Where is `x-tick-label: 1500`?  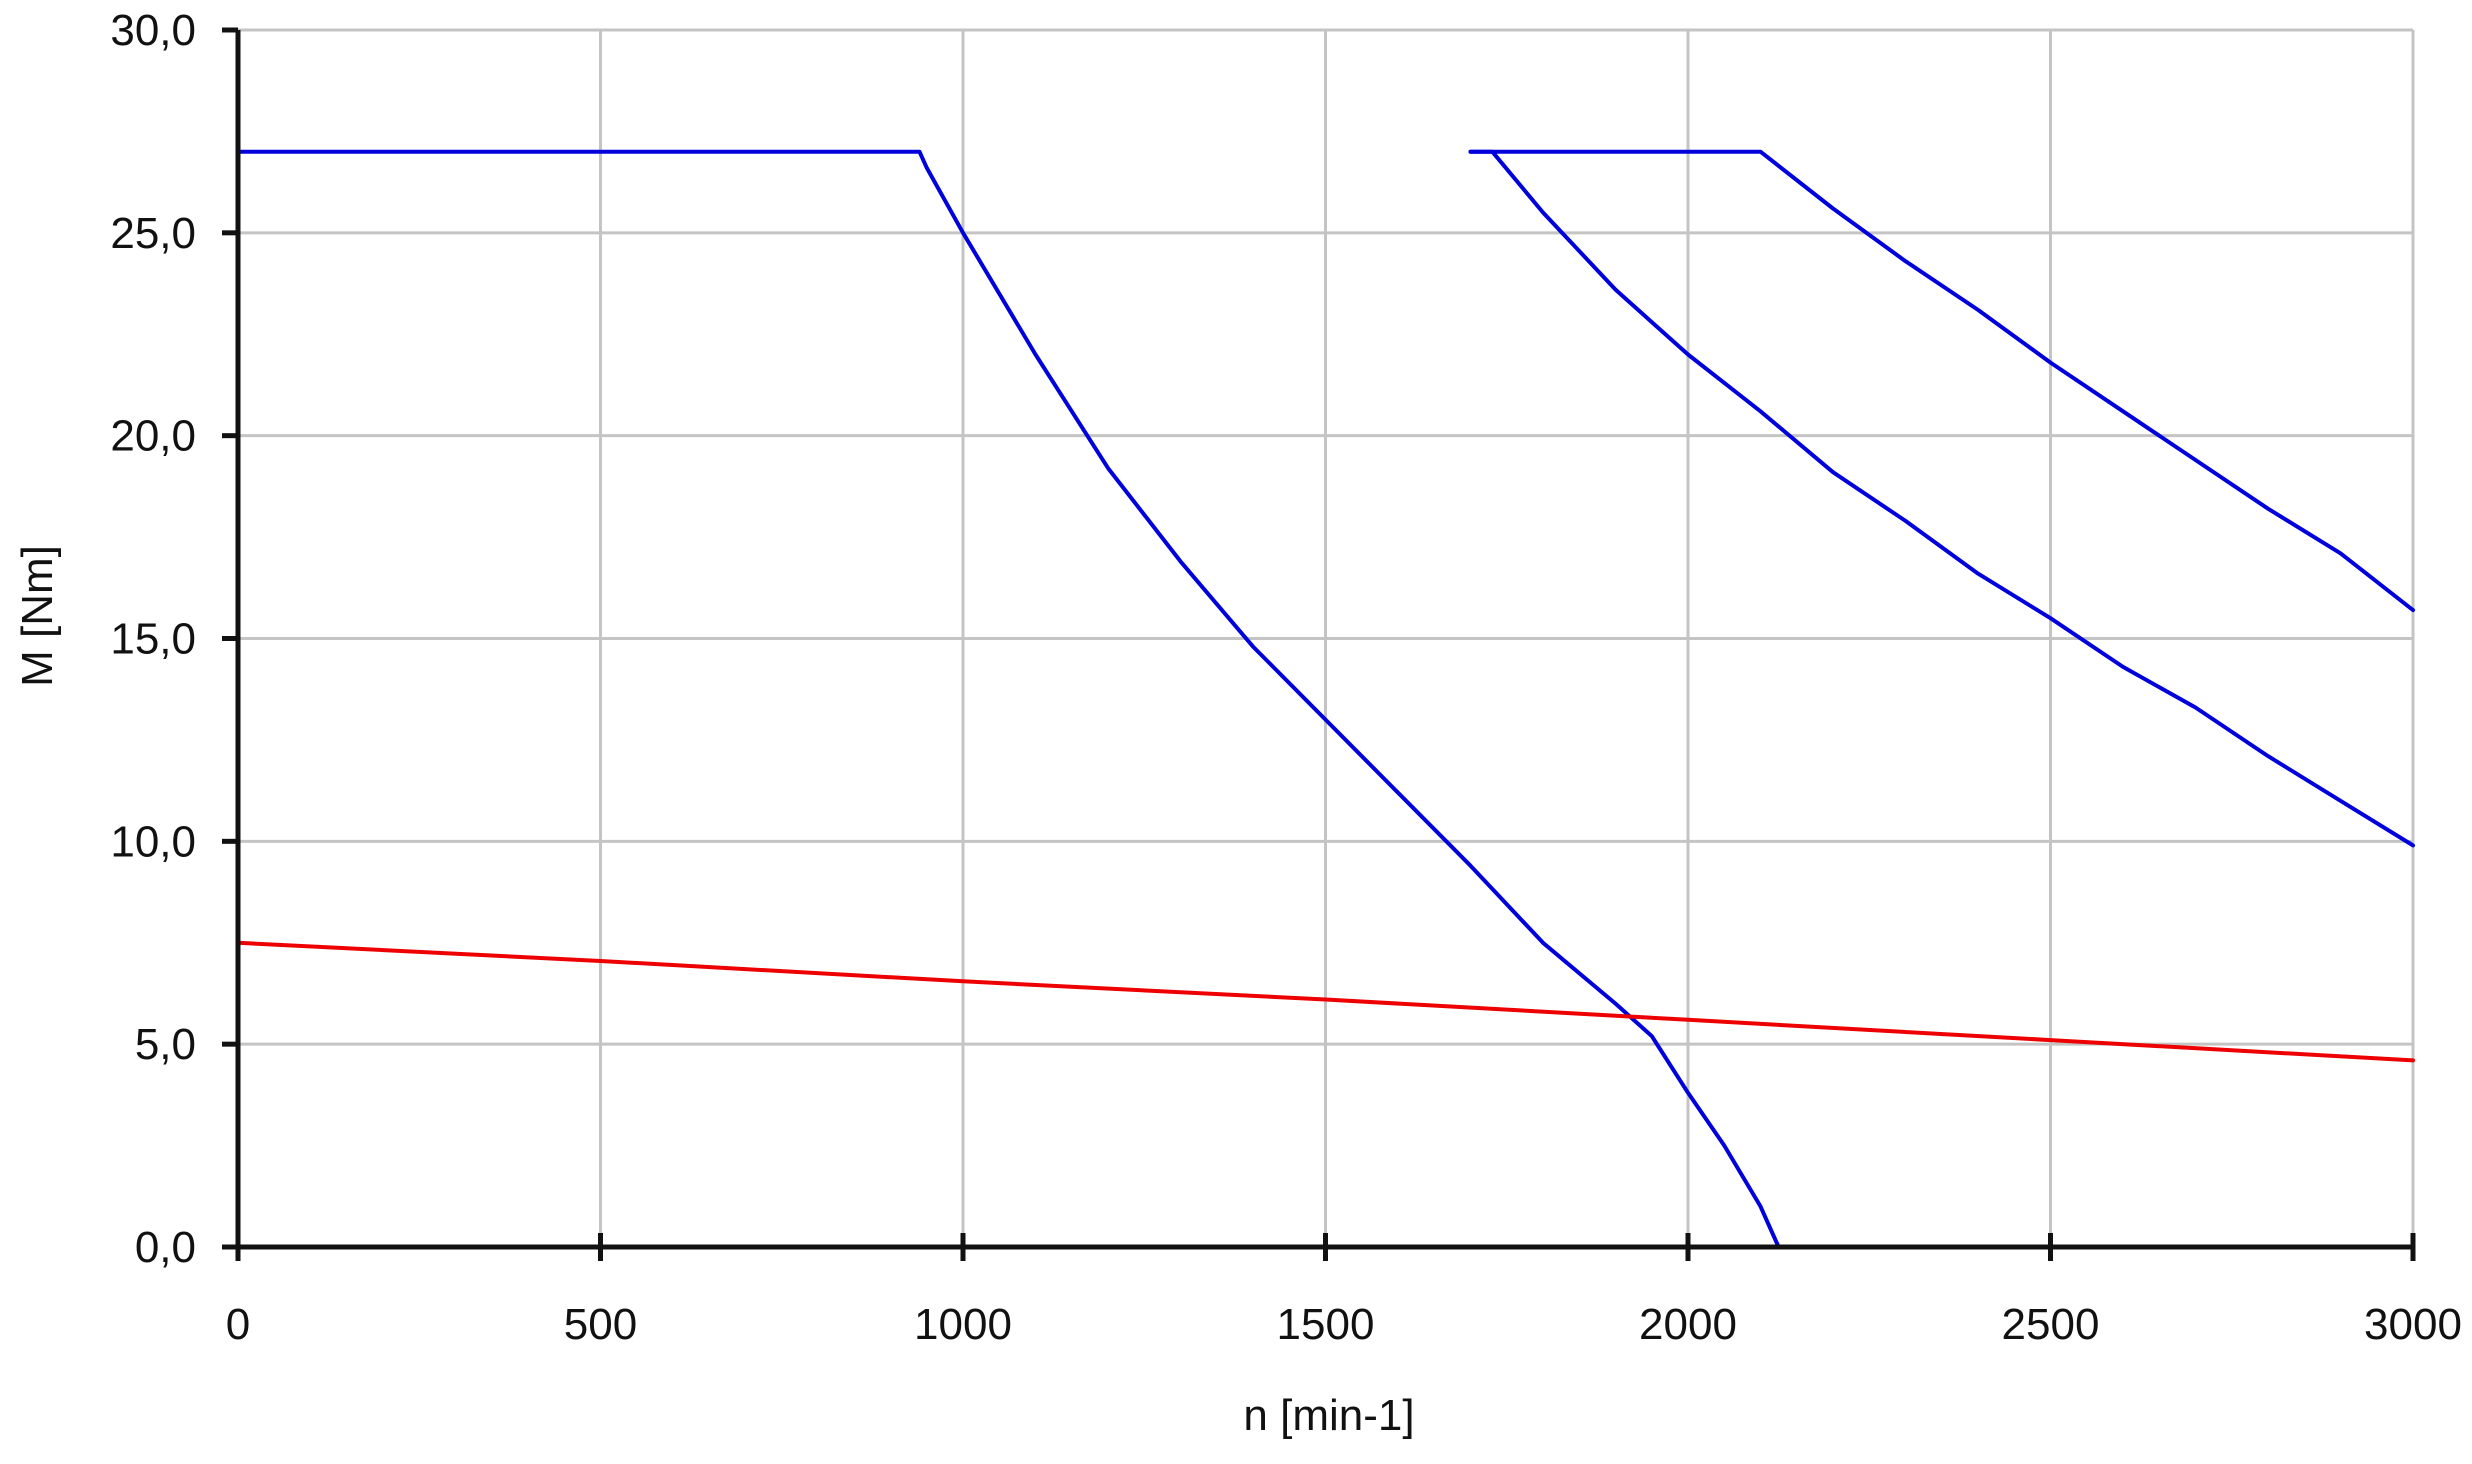
x-tick-label: 1500 is located at coordinates (1326, 1324).